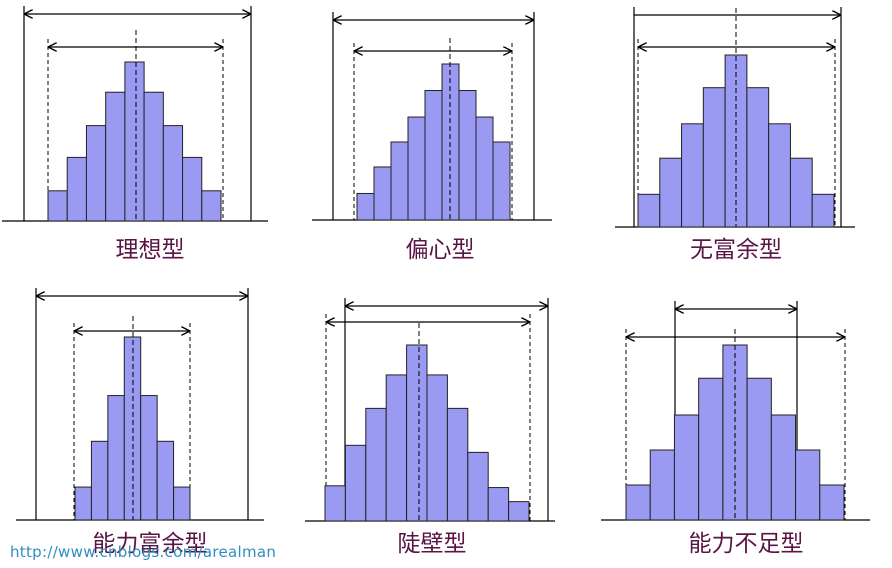 The height and width of the screenshot is (568, 892). I want to click on watermark-url: http://www.cnblogs.com/arealman, so click(143, 552).